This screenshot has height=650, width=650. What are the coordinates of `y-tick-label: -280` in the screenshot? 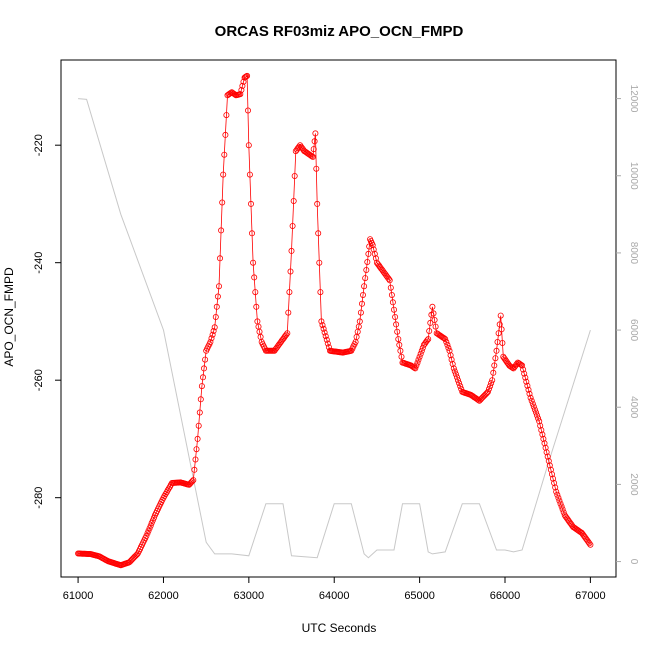 It's located at (39, 498).